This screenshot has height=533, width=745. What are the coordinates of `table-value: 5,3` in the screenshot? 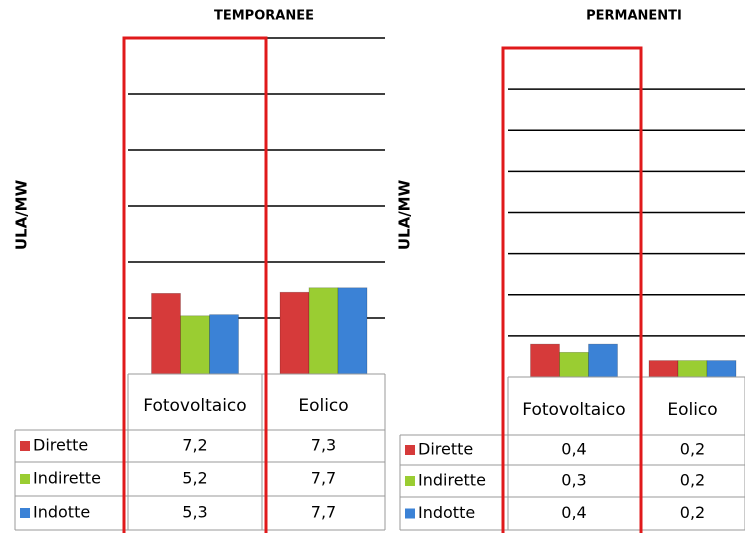 It's located at (194, 512).